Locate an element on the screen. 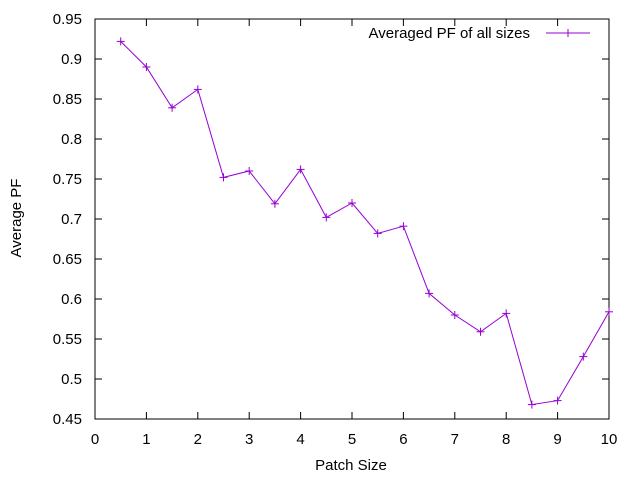 Image resolution: width=640 pixels, height=485 pixels. x-axis-label: Patch Size is located at coordinates (351, 465).